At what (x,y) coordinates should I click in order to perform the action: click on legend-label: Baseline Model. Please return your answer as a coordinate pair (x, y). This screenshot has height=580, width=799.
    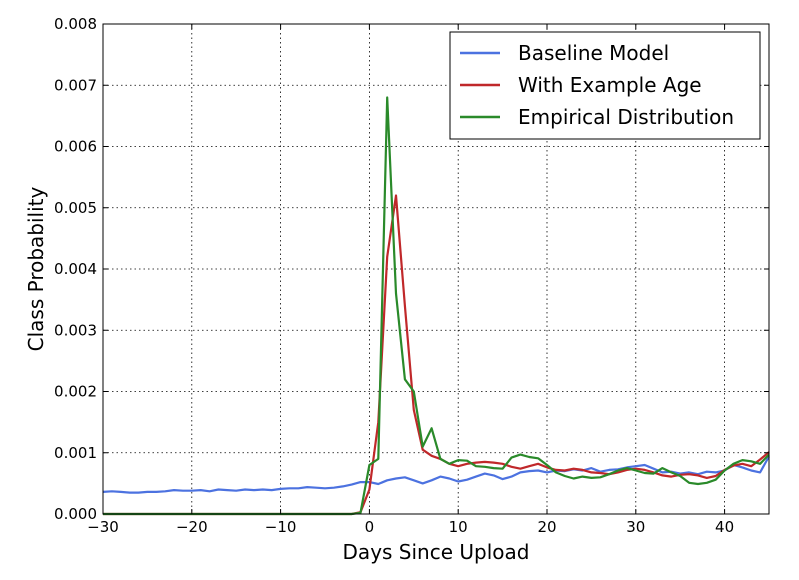
    Looking at the image, I should click on (593, 53).